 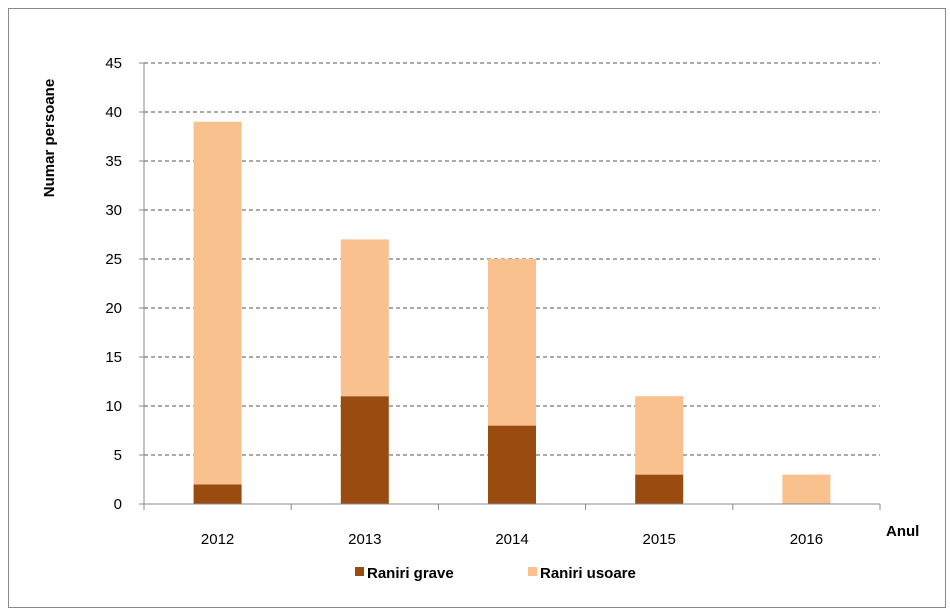 I want to click on y-axis-title: Numar persoane, so click(x=49, y=138).